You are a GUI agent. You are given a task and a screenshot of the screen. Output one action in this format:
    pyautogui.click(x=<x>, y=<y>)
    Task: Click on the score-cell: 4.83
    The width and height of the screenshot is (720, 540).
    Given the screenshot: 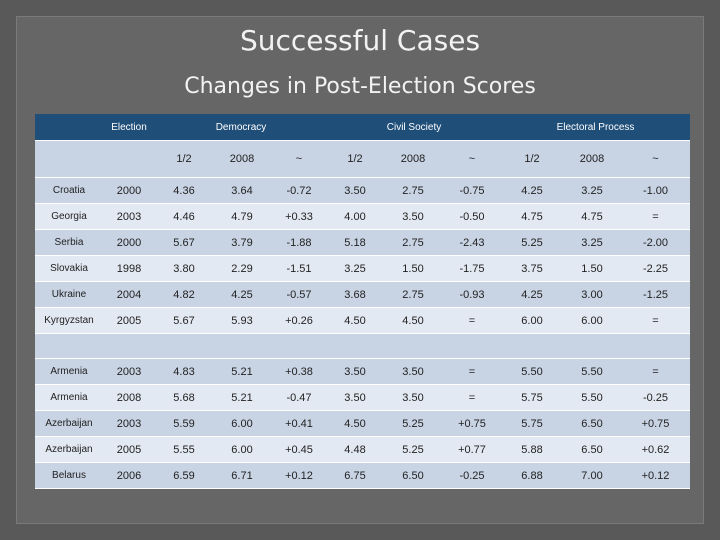 What is the action you would take?
    pyautogui.click(x=184, y=371)
    